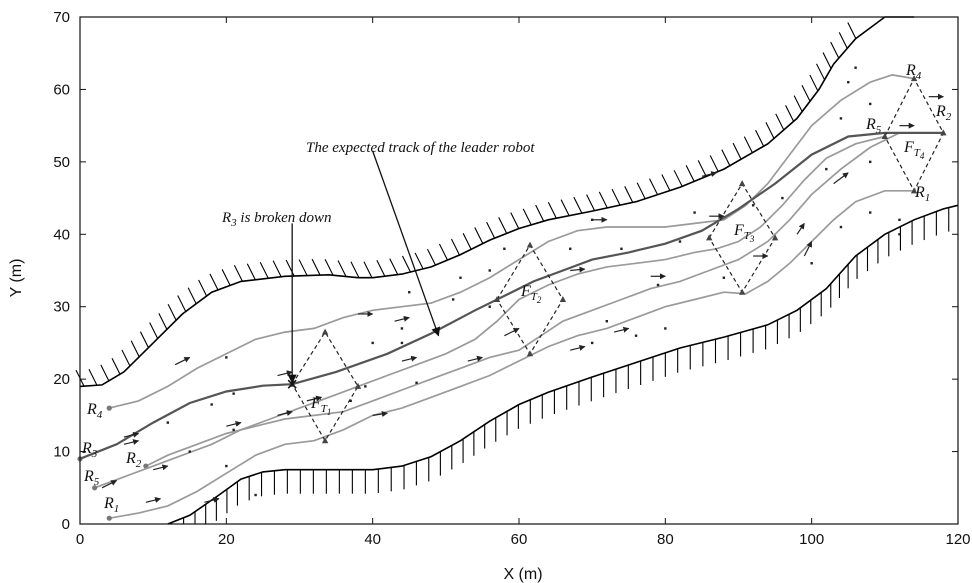  What do you see at coordinates (372, 539) in the screenshot?
I see `x-tick-label: 40` at bounding box center [372, 539].